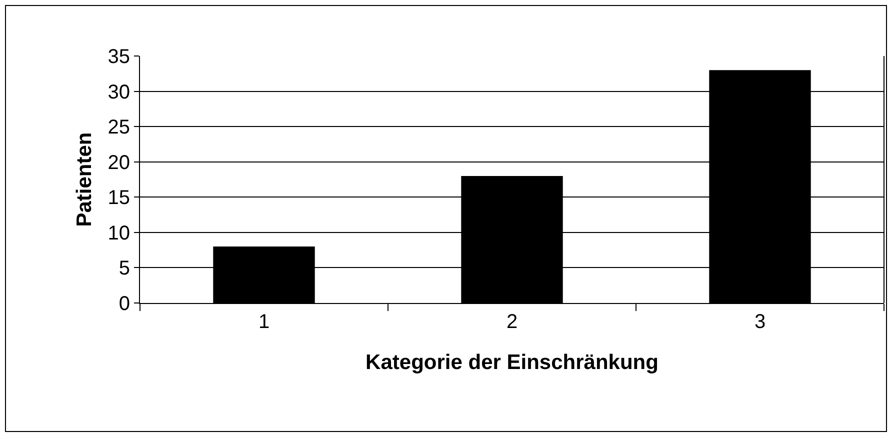 The image size is (894, 439). What do you see at coordinates (512, 362) in the screenshot?
I see `x-axis-title: Kategorie der Einschränkung` at bounding box center [512, 362].